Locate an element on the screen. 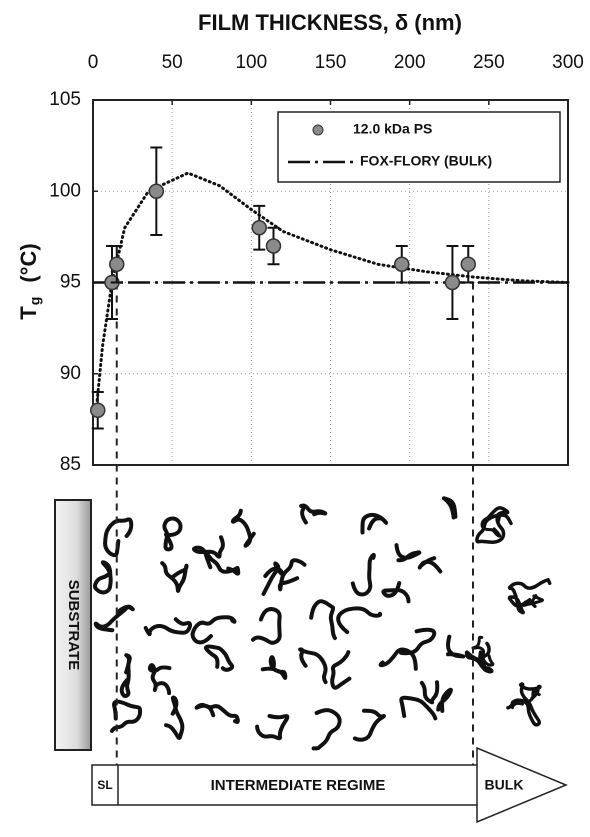  regime-label: SL is located at coordinates (104, 785).